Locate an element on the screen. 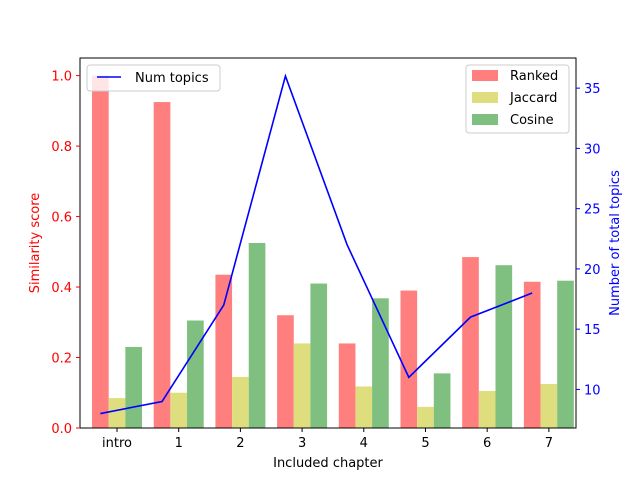 Image resolution: width=640 pixels, height=480 pixels. bar-legend-swatch-jaccard is located at coordinates (485, 97).